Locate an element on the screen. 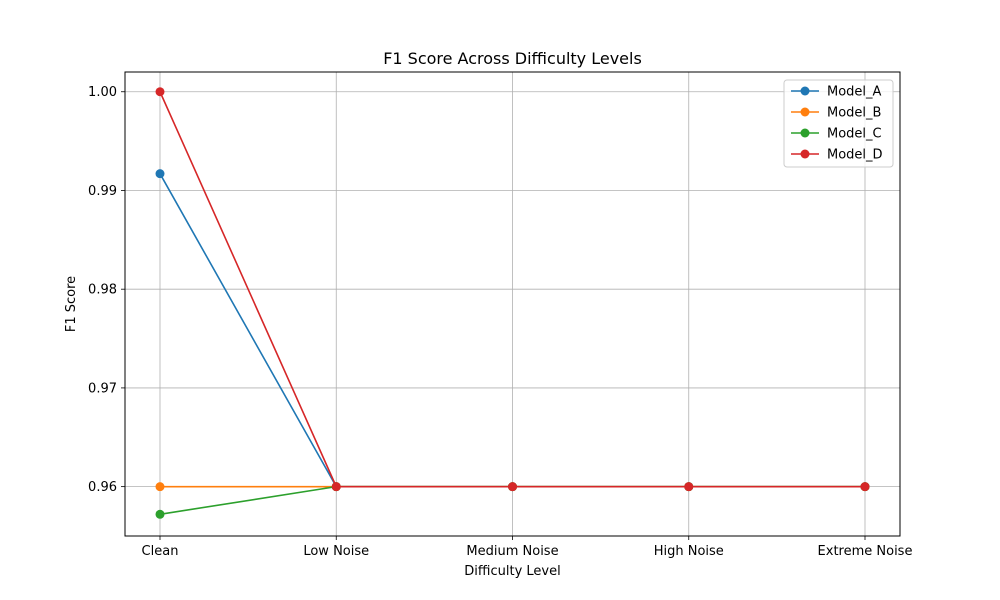 The width and height of the screenshot is (1000, 600). data-point-model-b is located at coordinates (160, 487).